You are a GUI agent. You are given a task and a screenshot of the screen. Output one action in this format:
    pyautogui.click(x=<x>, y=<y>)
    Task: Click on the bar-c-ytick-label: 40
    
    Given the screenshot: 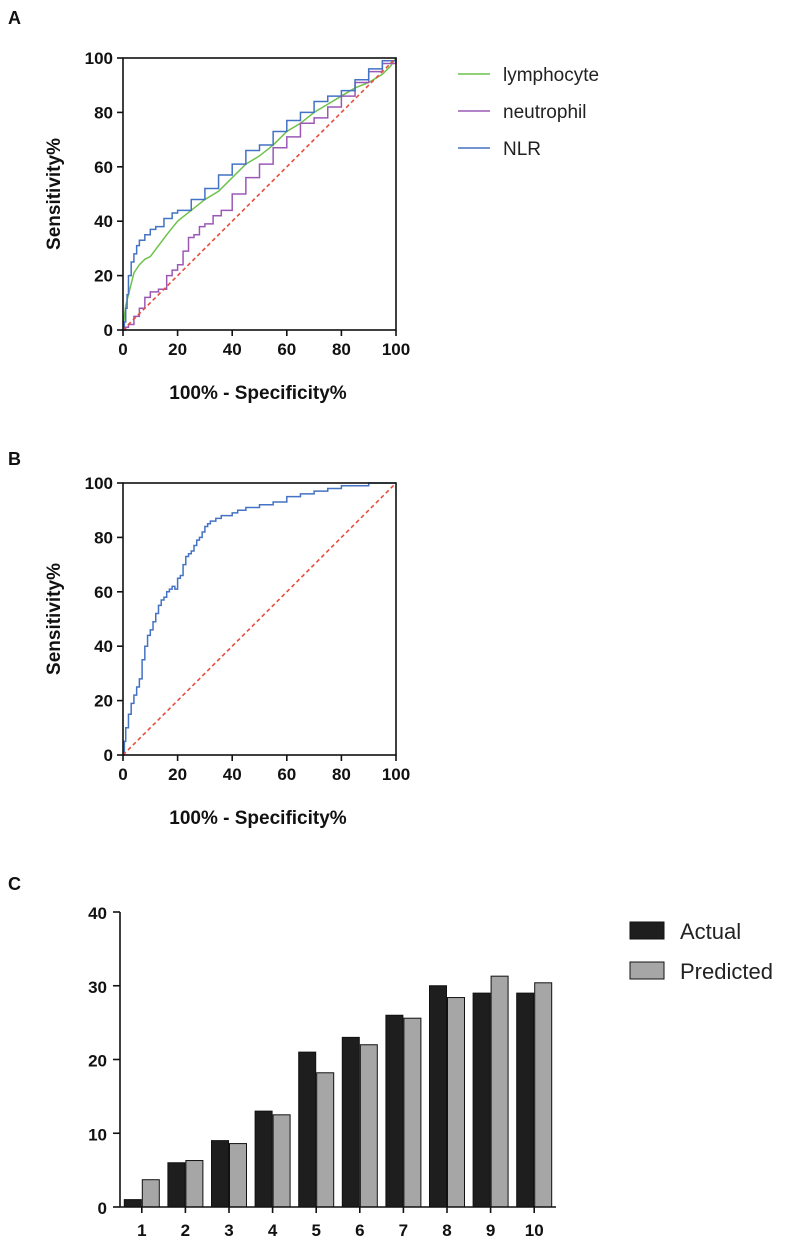 What is the action you would take?
    pyautogui.click(x=97, y=913)
    